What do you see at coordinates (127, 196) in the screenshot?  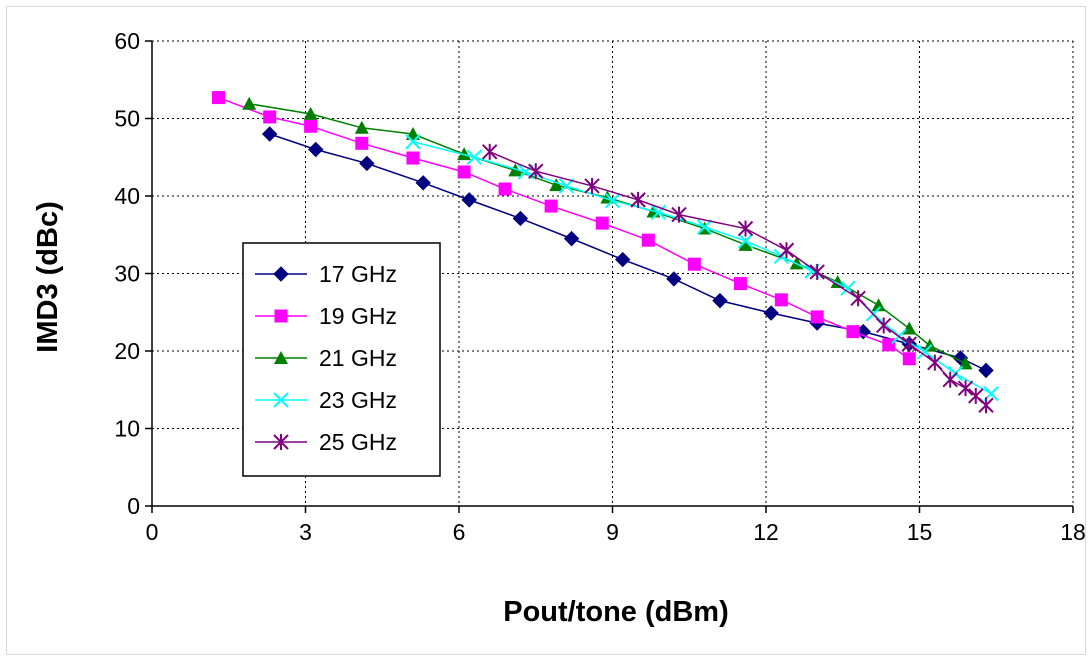 I see `y-tick-label: 40` at bounding box center [127, 196].